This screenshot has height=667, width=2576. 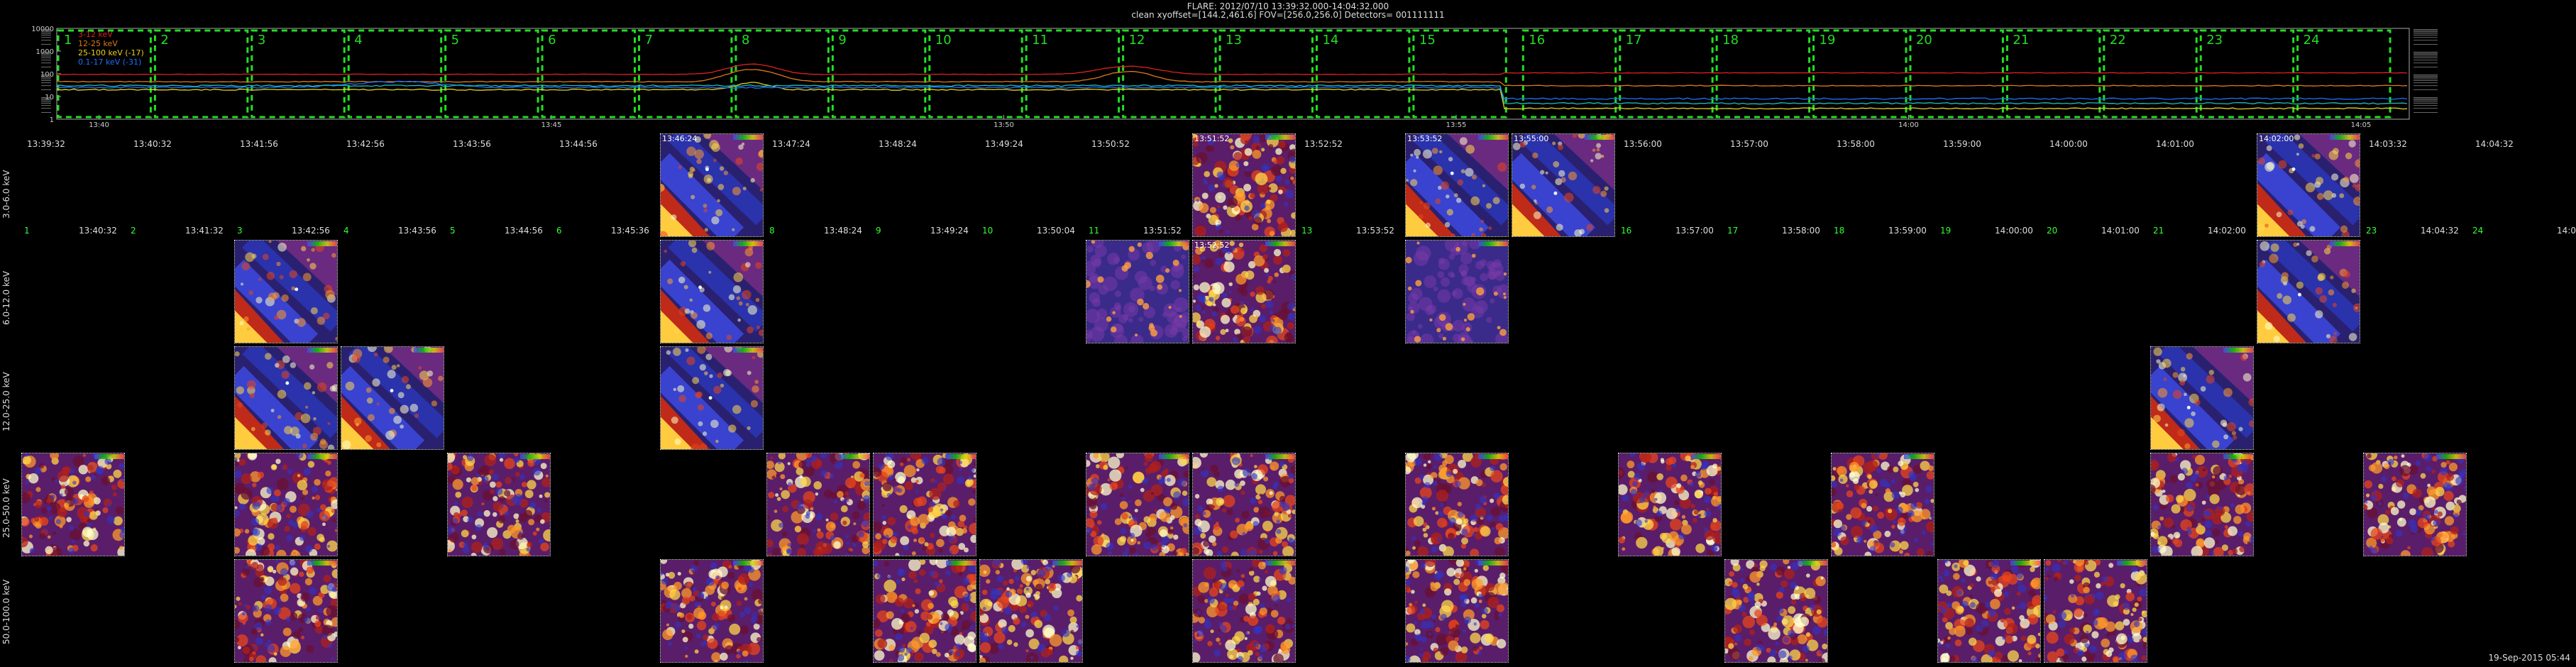 What do you see at coordinates (842, 40) in the screenshot?
I see `interval-number: 9` at bounding box center [842, 40].